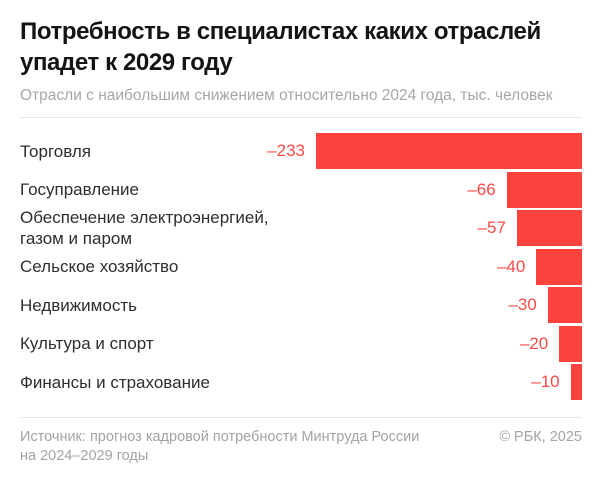  What do you see at coordinates (545, 382) in the screenshot?
I see `value-label: –10` at bounding box center [545, 382].